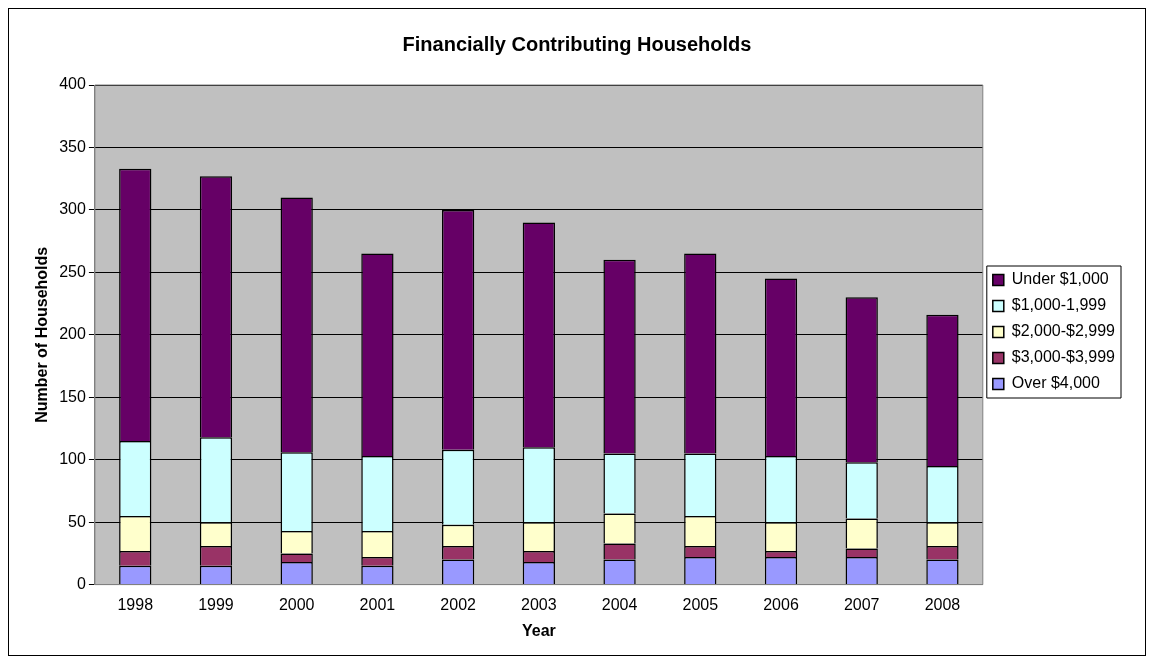  I want to click on y-tick-label: 100, so click(72, 459).